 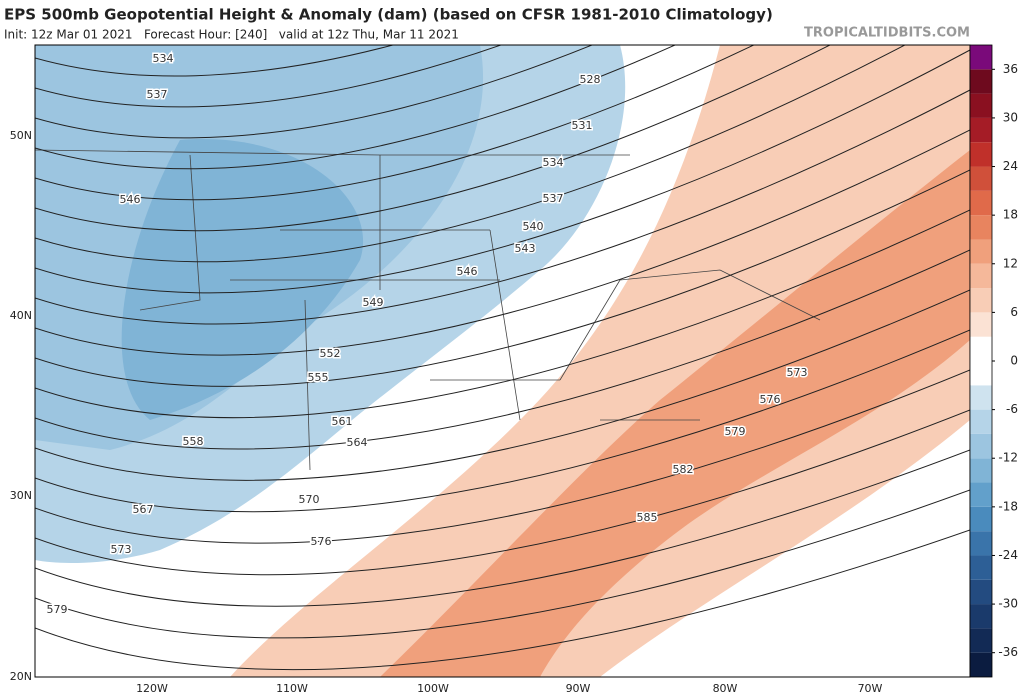 What do you see at coordinates (21, 315) in the screenshot?
I see `lat-label: 40N` at bounding box center [21, 315].